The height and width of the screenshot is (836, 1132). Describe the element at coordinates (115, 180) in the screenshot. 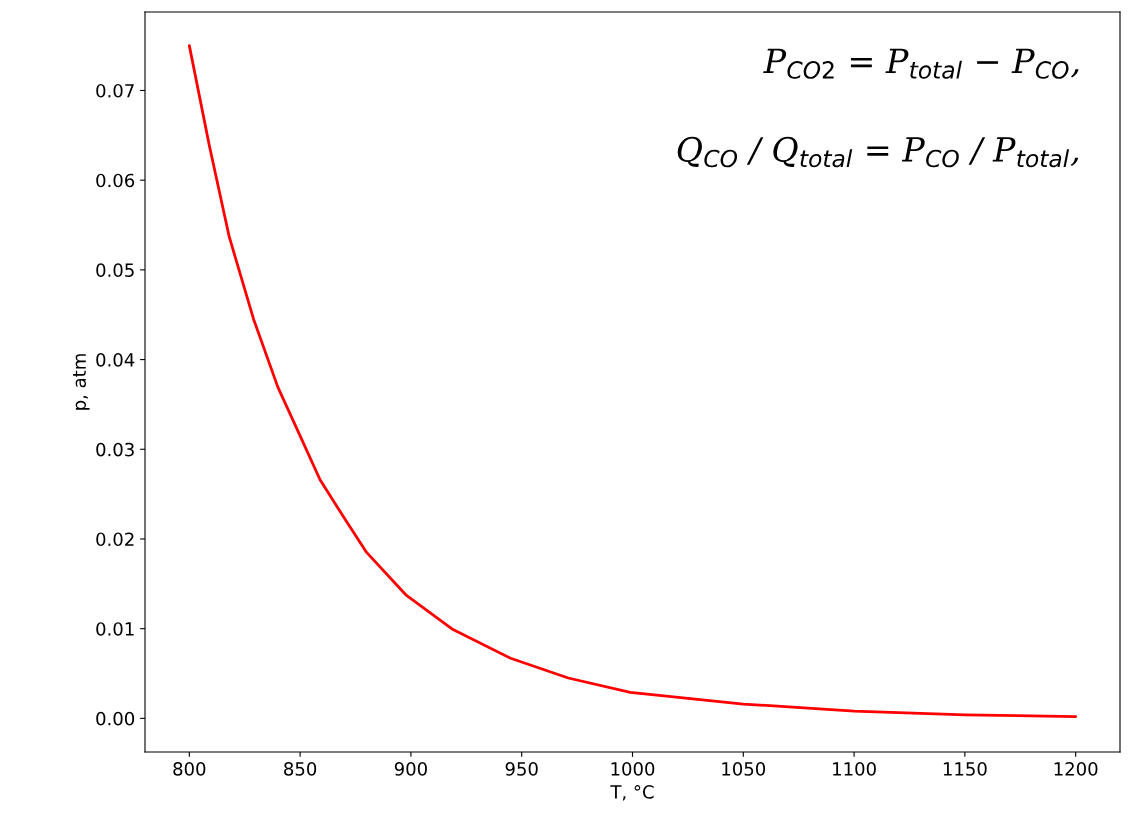

I see `y-tick-label: 0.06` at that location.